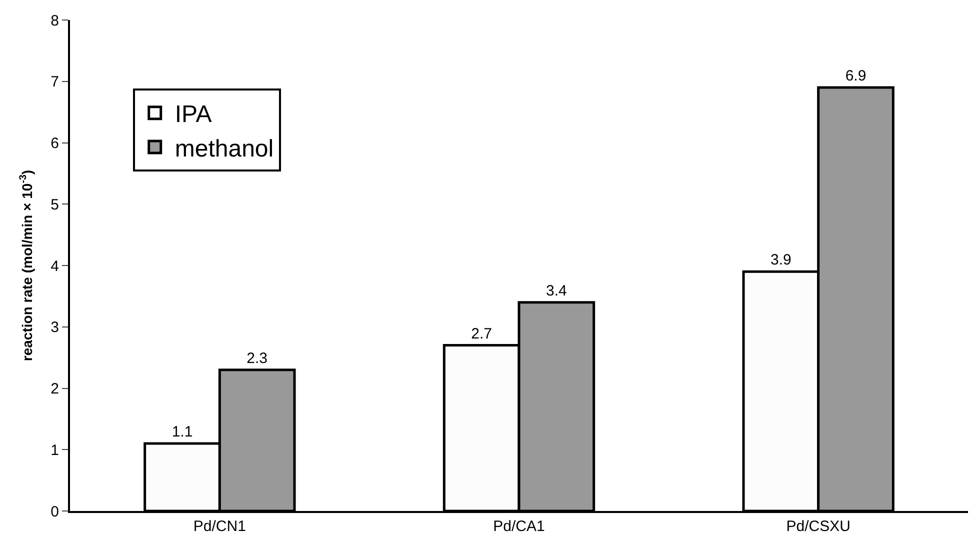  Describe the element at coordinates (481, 333) in the screenshot. I see `data-label: 2.7` at that location.